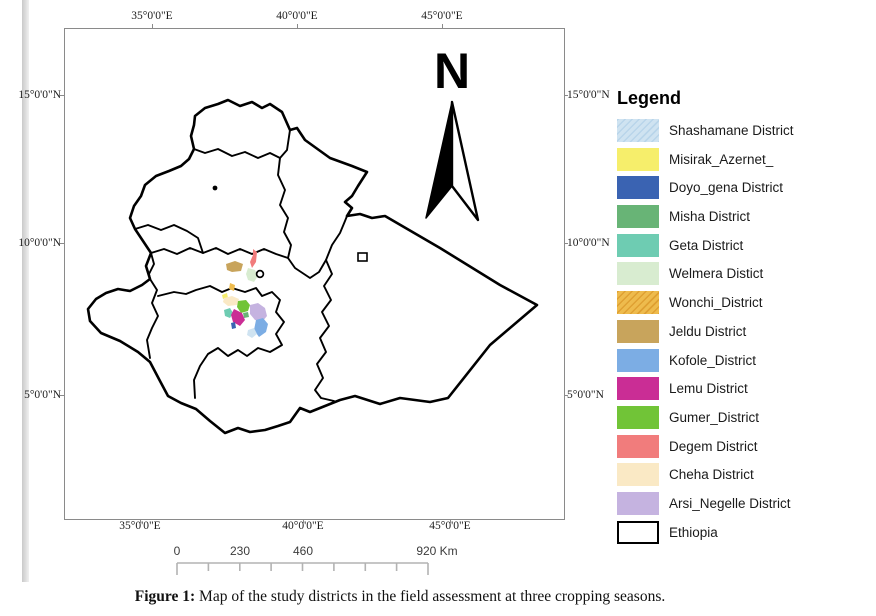  What do you see at coordinates (638, 217) in the screenshot?
I see `legend-swatch-misha` at bounding box center [638, 217].